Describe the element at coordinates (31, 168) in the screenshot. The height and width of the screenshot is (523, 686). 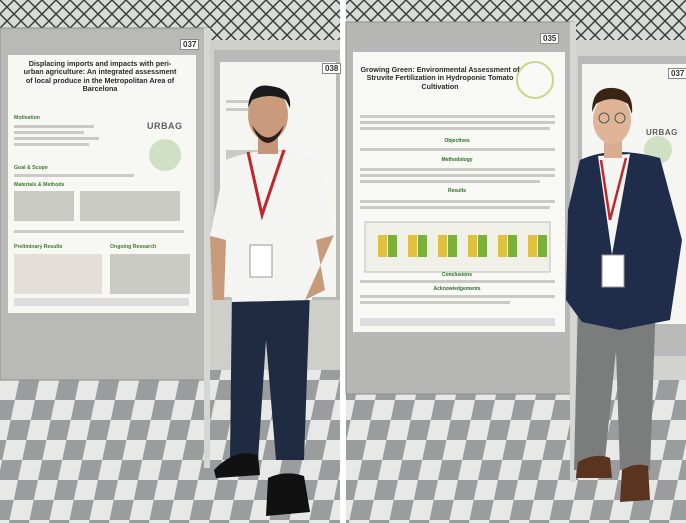
I see `poster-section: Goal & Scope` at that location.